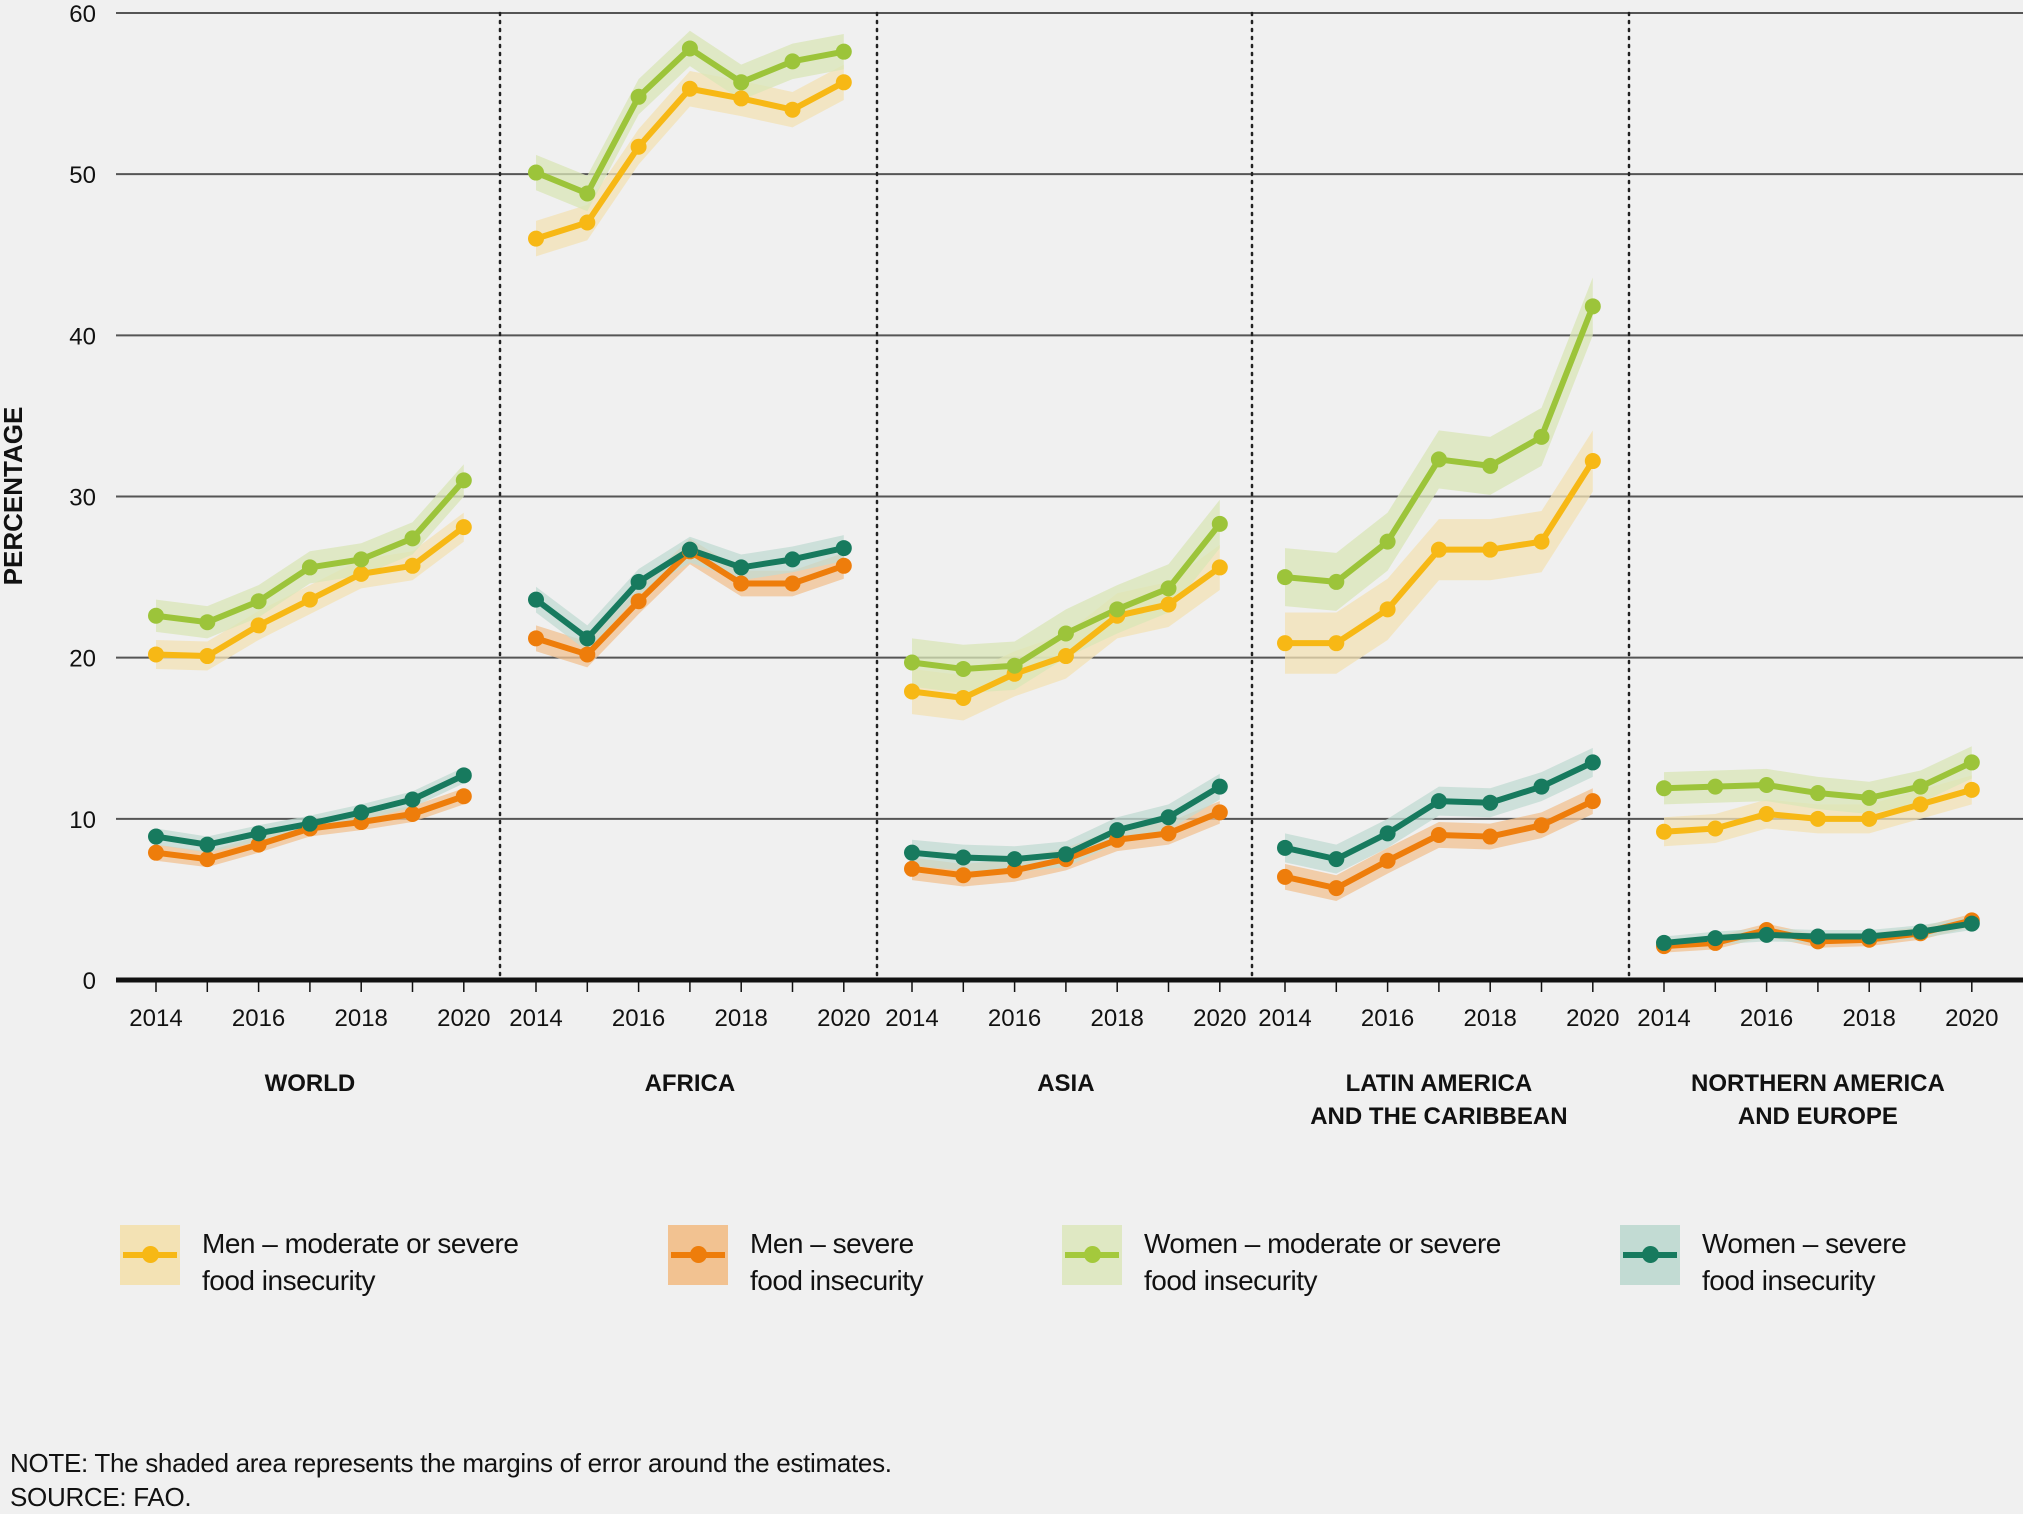  Describe the element at coordinates (89, 981) in the screenshot. I see `y-tick-label: 0` at that location.